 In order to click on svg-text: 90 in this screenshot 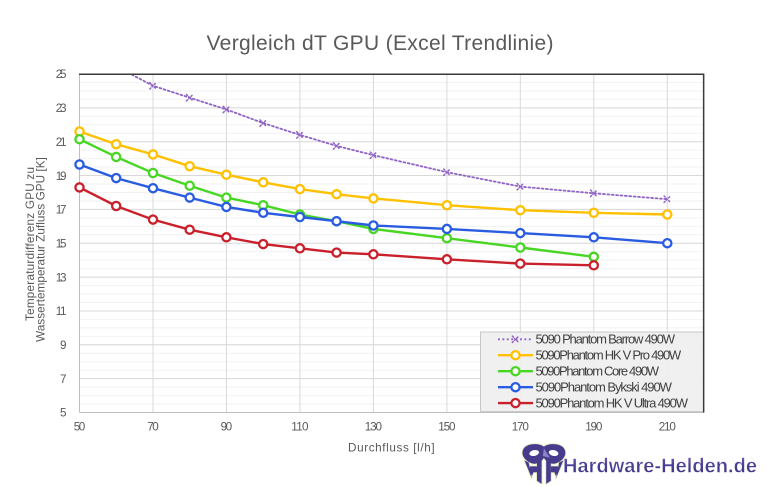, I will do `click(227, 427)`.